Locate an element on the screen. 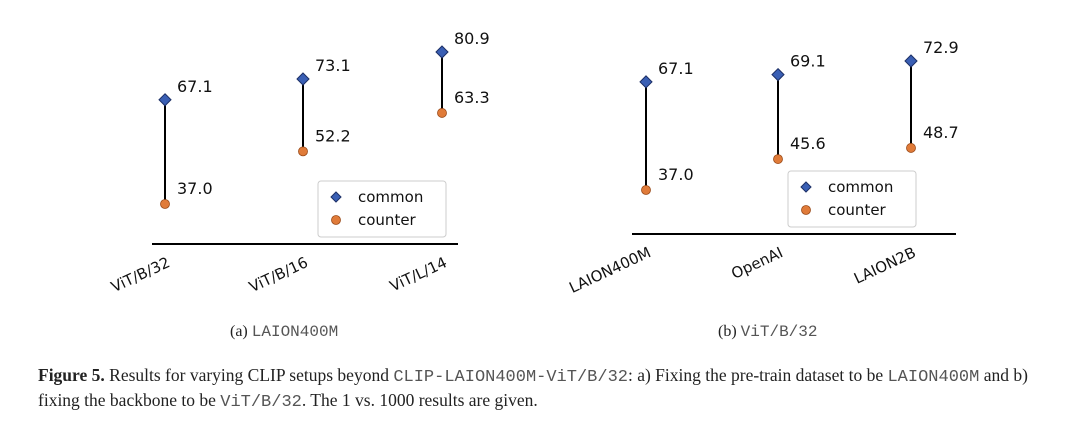  caption-text-4: . The 1 vs. 1000 results are given. is located at coordinates (419, 400).